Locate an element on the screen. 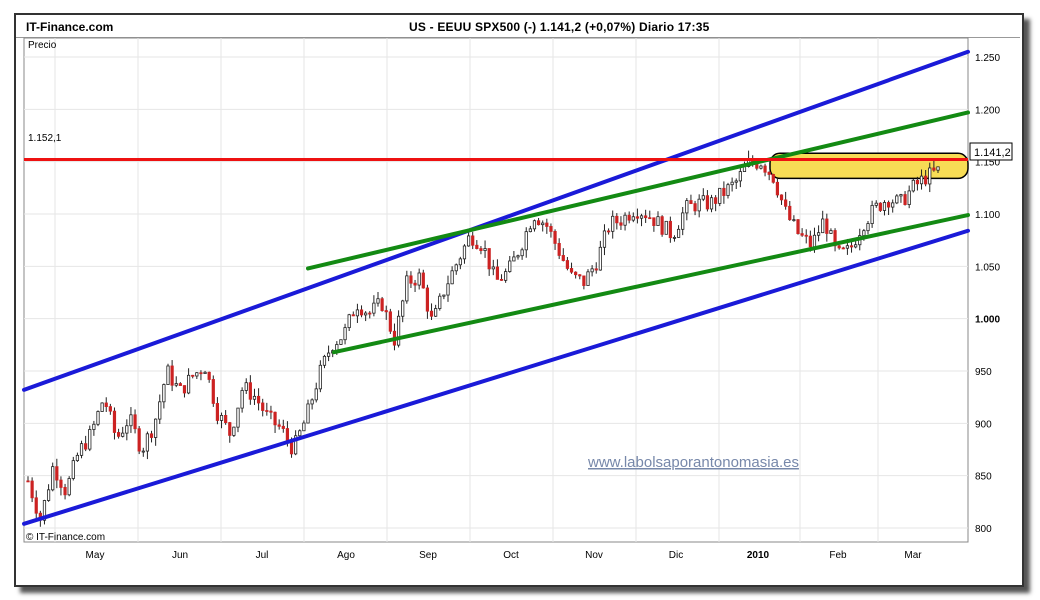 This screenshot has width=1040, height=600. x-tick-label: Oct is located at coordinates (511, 555).